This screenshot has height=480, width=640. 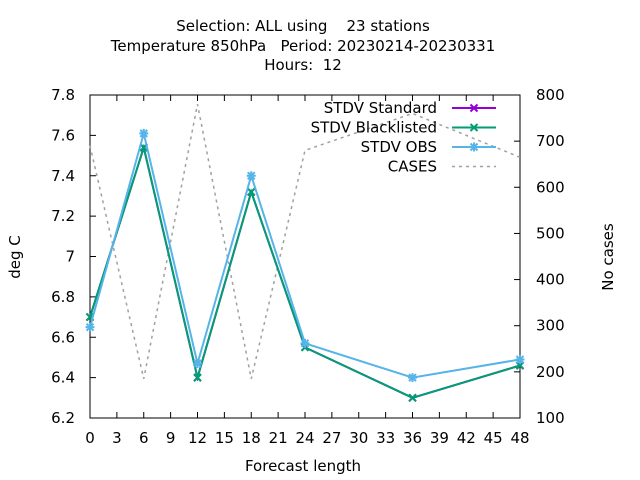 I want to click on x-tick-label: 15, so click(x=224, y=438).